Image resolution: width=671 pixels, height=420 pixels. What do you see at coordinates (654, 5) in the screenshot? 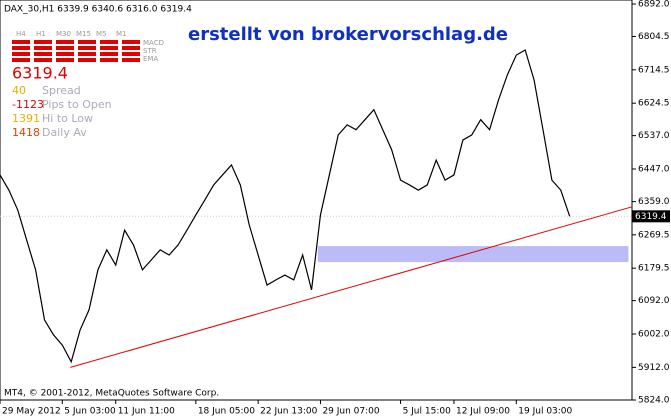
I see `y-tick-label: 6892.0` at bounding box center [654, 5].